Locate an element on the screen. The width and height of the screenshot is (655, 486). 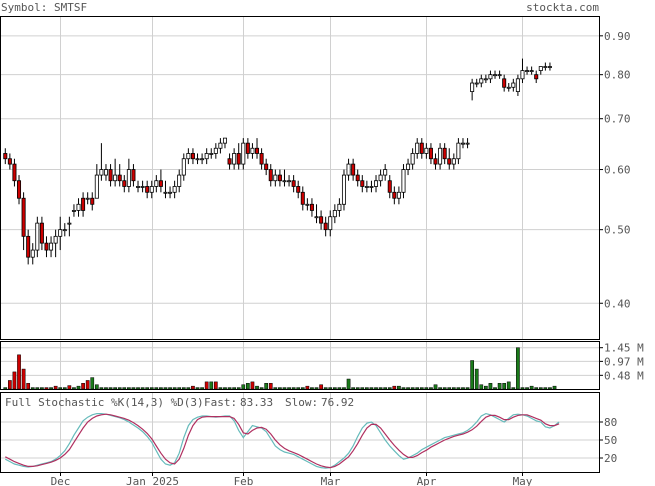
volume-bars is located at coordinates (280, 368).